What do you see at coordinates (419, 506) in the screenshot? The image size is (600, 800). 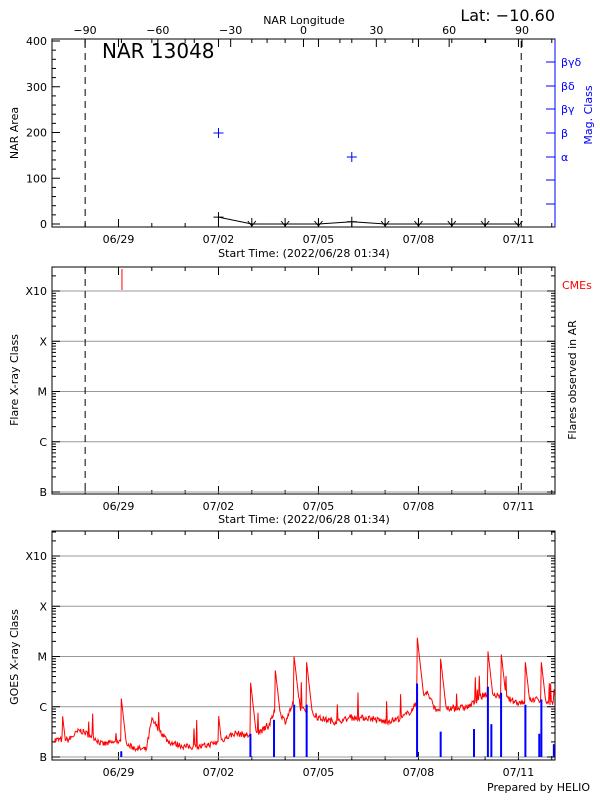 I see `panel2-xtick-label: 07/08` at bounding box center [419, 506].